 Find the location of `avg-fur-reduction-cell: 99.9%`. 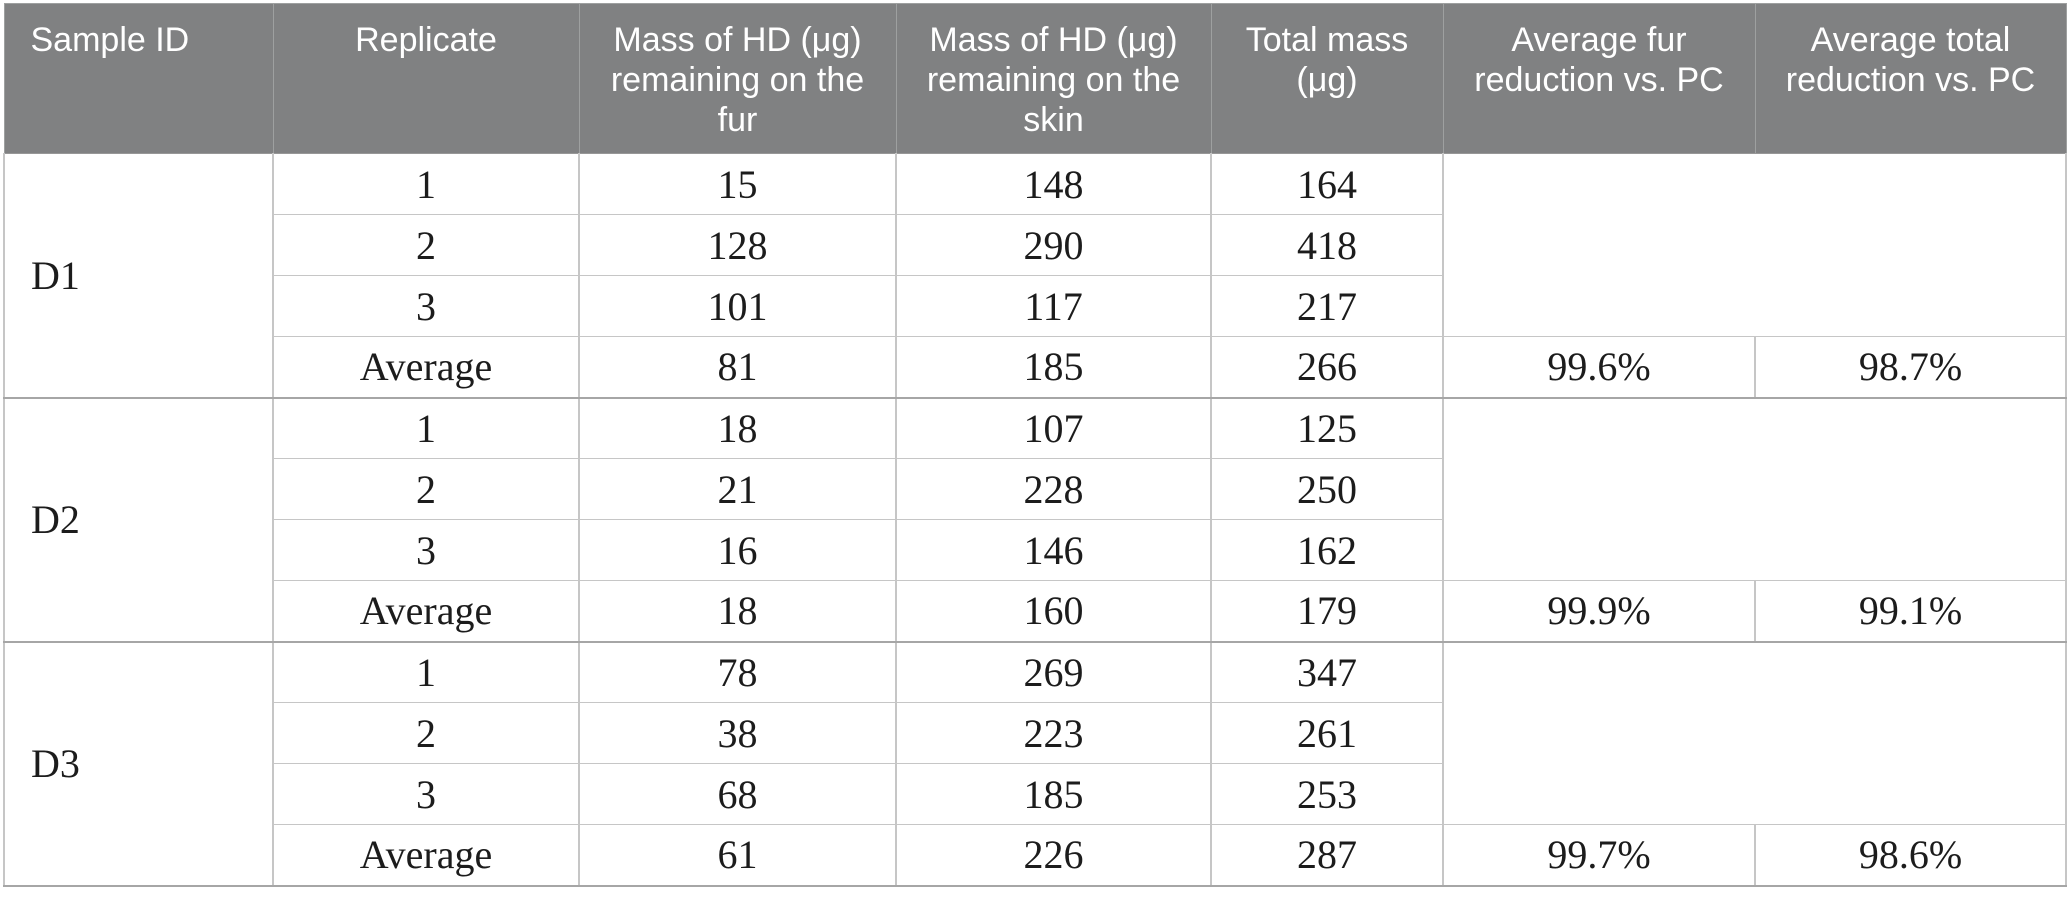

avg-fur-reduction-cell: 99.9% is located at coordinates (1599, 611).